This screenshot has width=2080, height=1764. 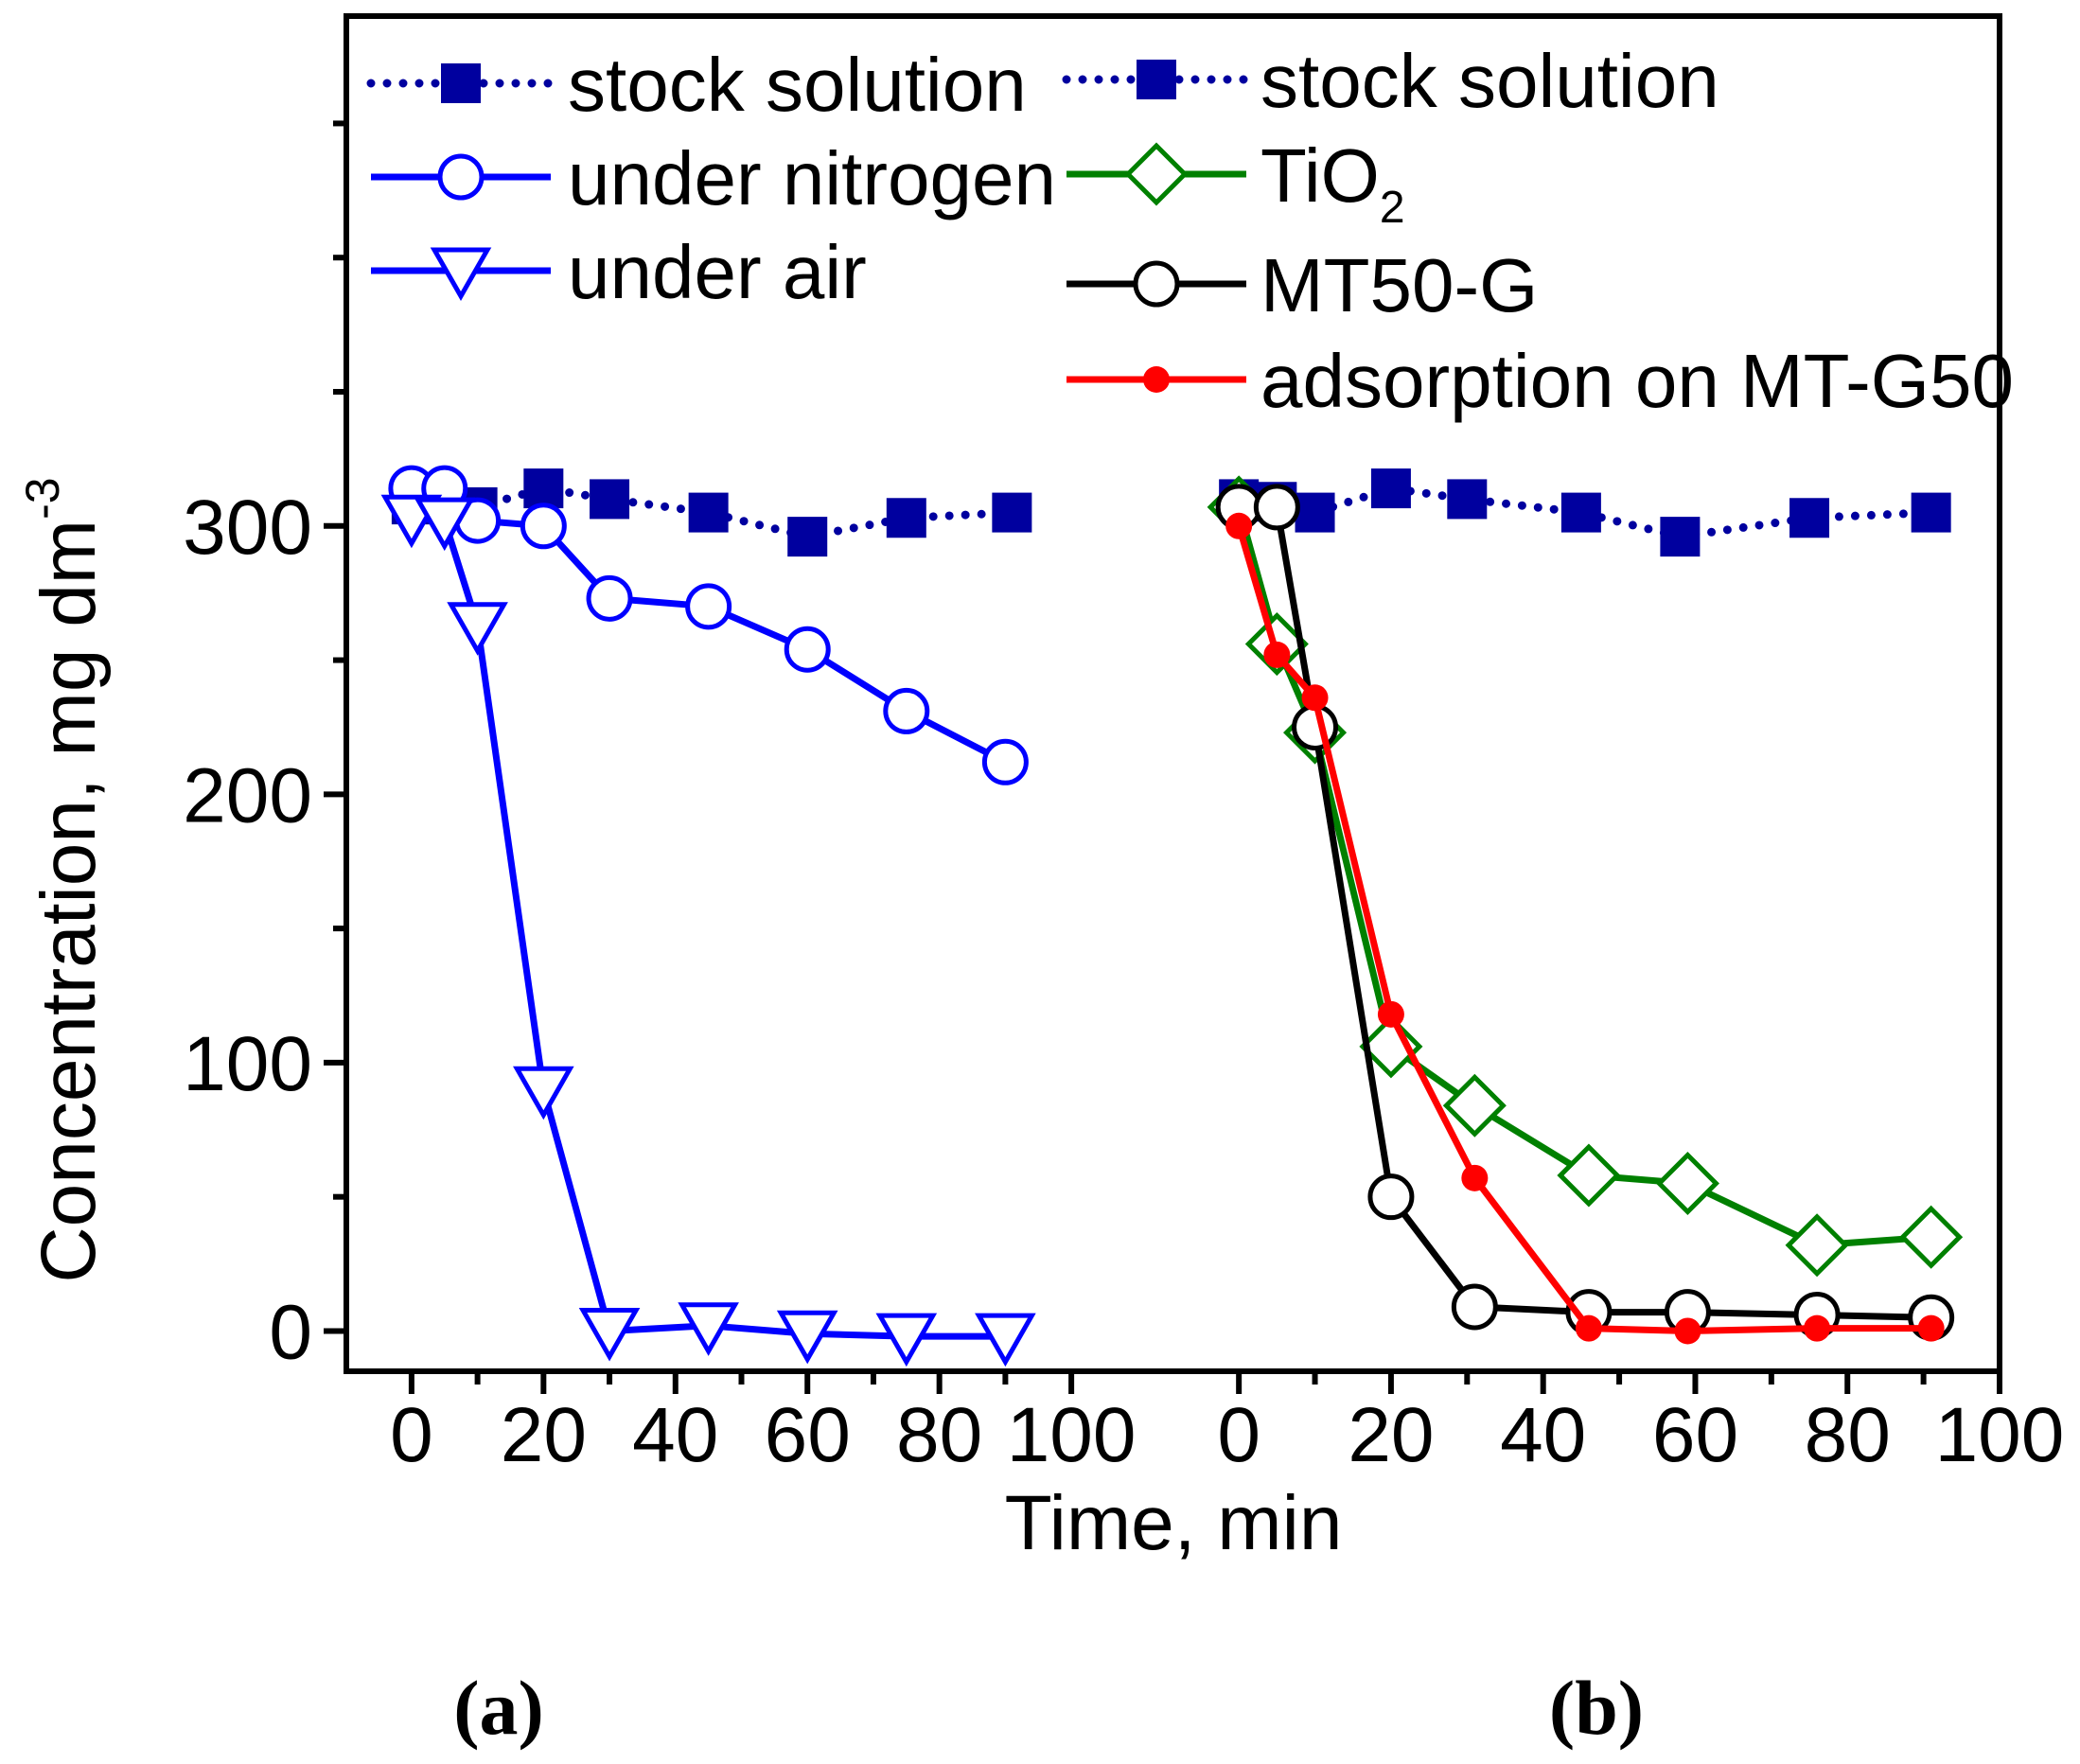 I want to click on legend-label-text: MT50-G, so click(x=1399, y=285).